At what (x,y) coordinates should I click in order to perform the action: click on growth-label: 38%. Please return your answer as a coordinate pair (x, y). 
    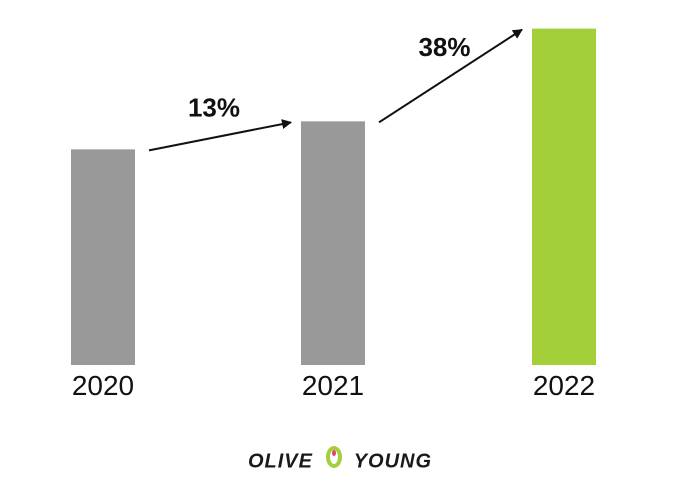
    Looking at the image, I should click on (444, 47).